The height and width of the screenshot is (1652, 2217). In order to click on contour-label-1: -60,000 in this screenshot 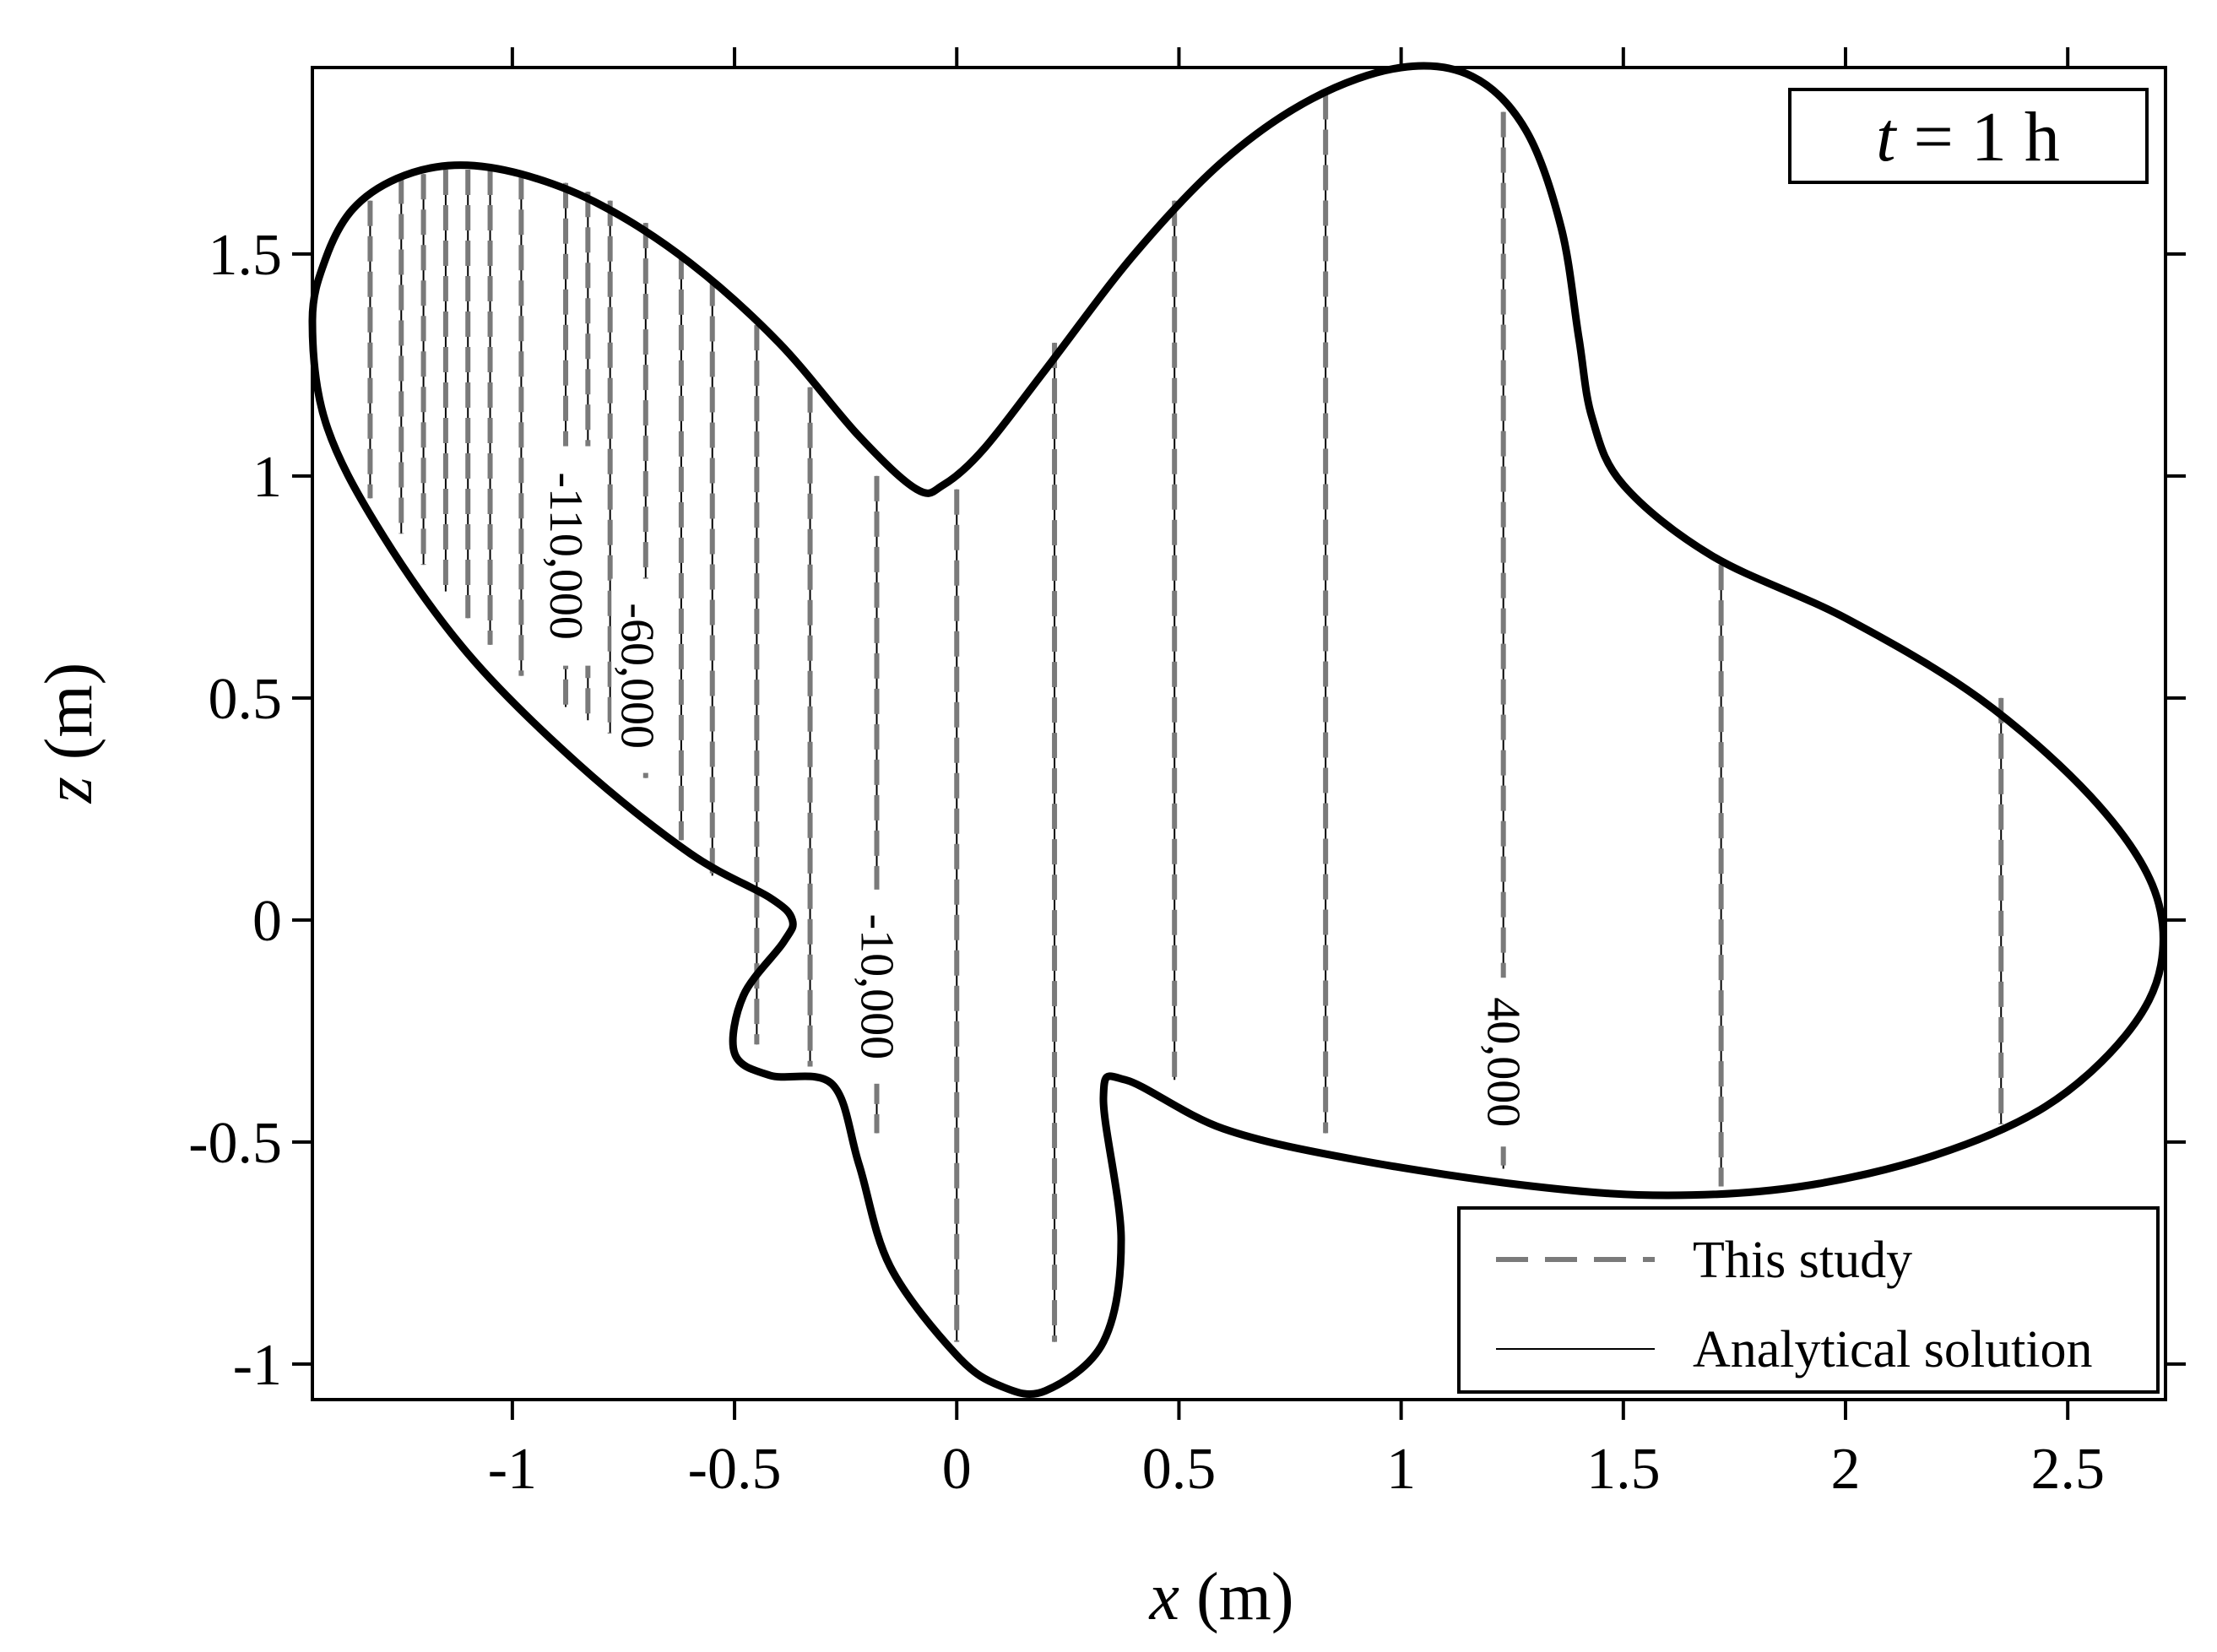, I will do `click(636, 676)`.